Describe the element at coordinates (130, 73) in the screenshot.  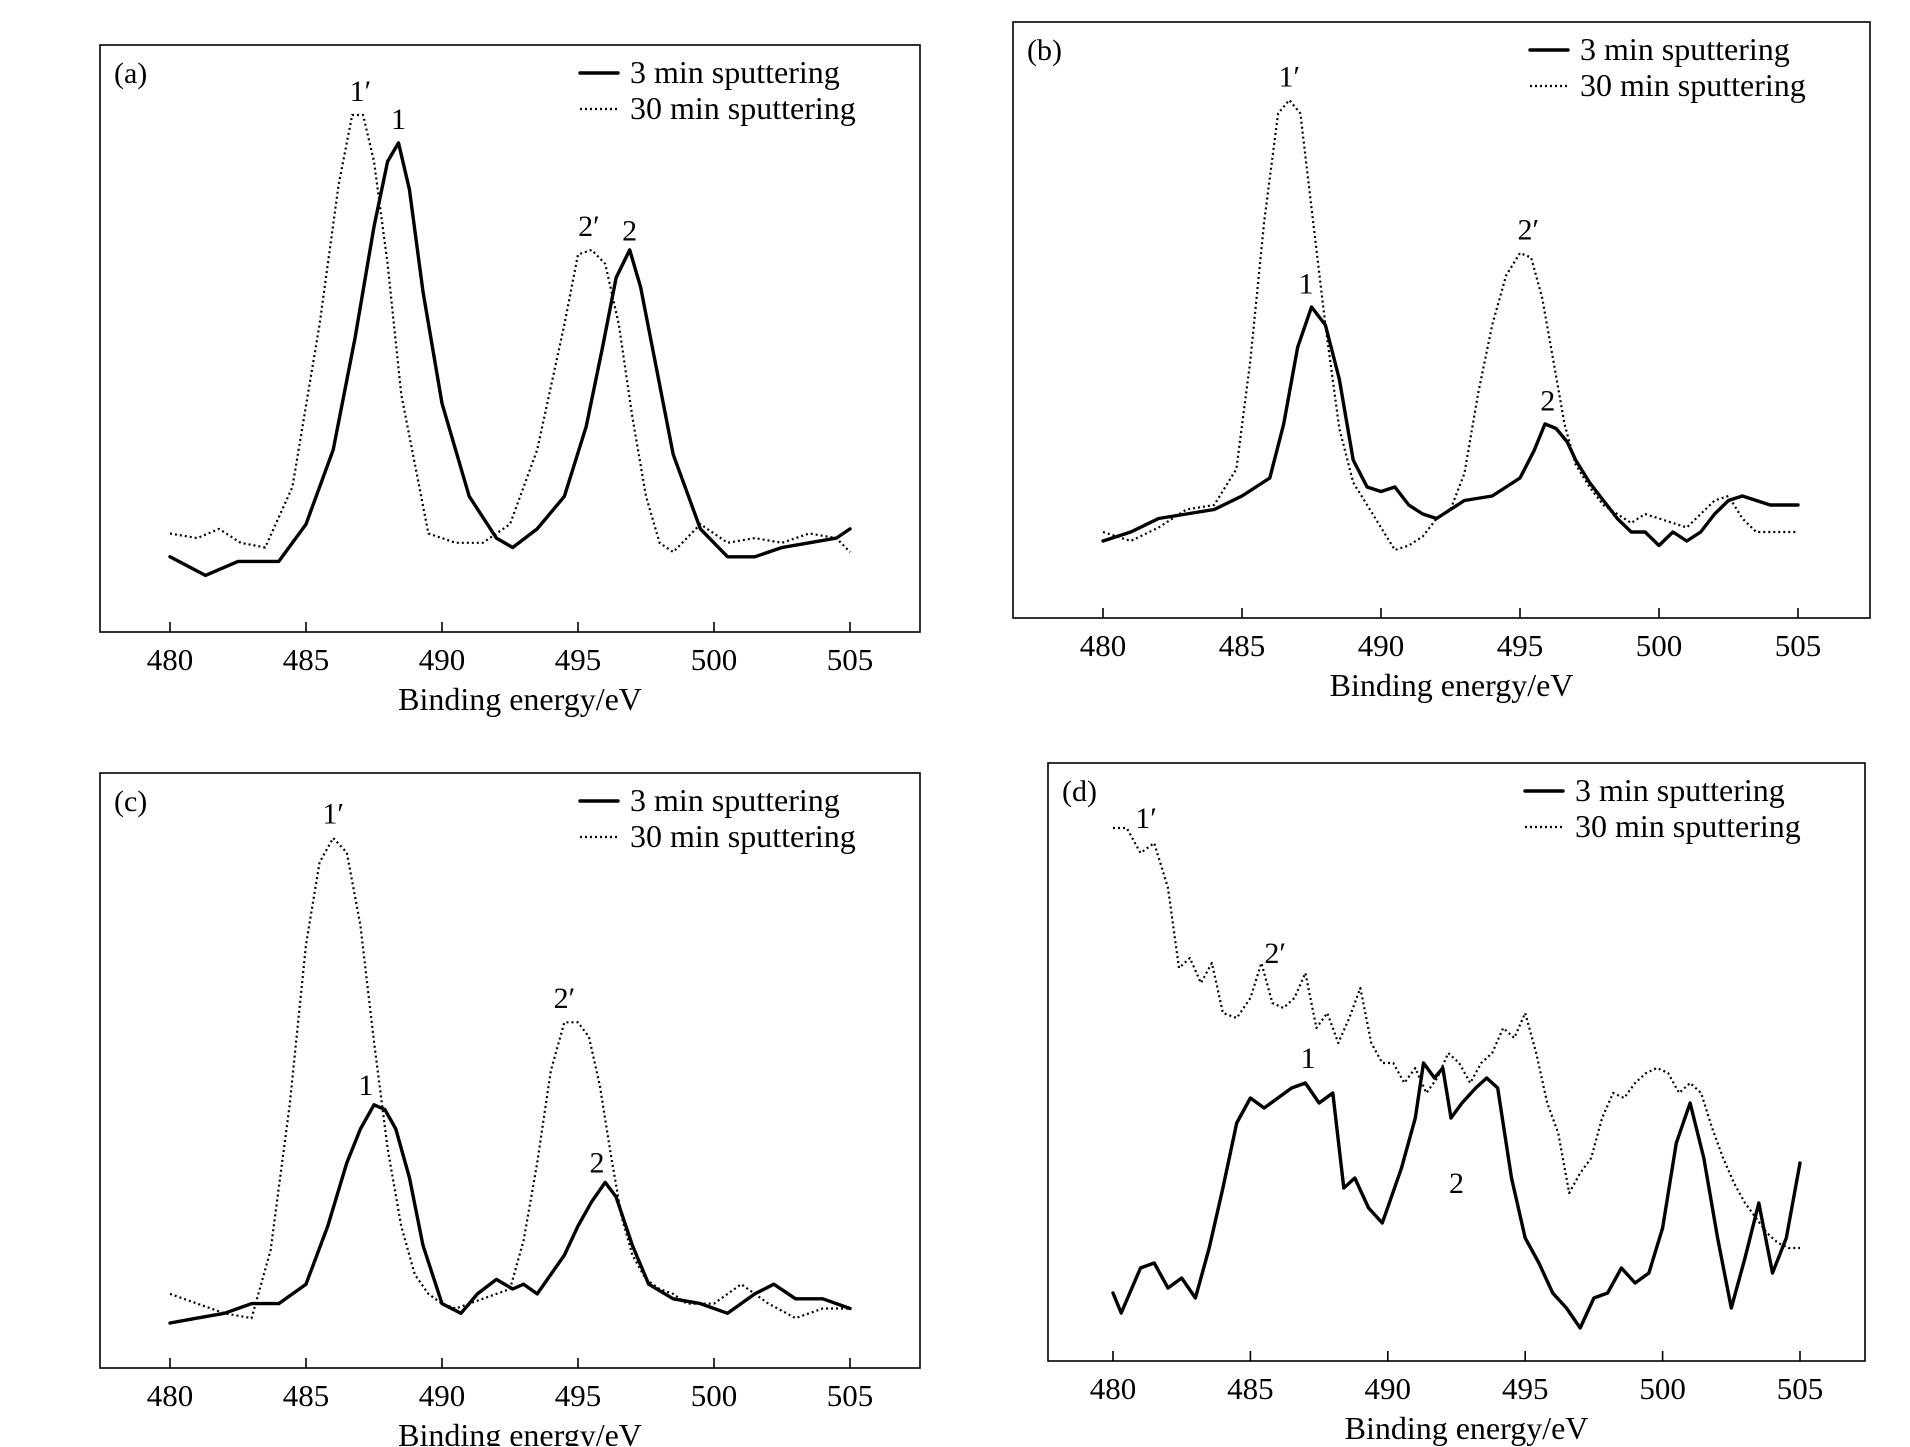
I see `panel-label: (a)` at that location.